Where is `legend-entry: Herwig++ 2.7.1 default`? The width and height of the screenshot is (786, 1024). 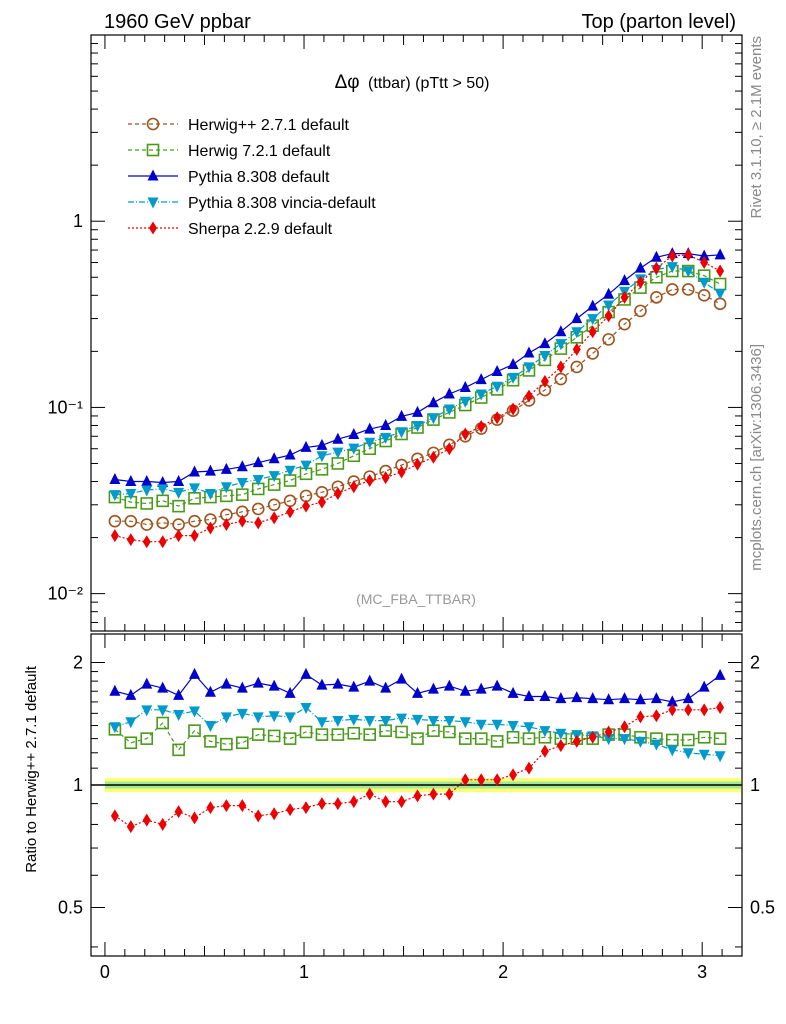
legend-entry: Herwig++ 2.7.1 default is located at coordinates (239, 125).